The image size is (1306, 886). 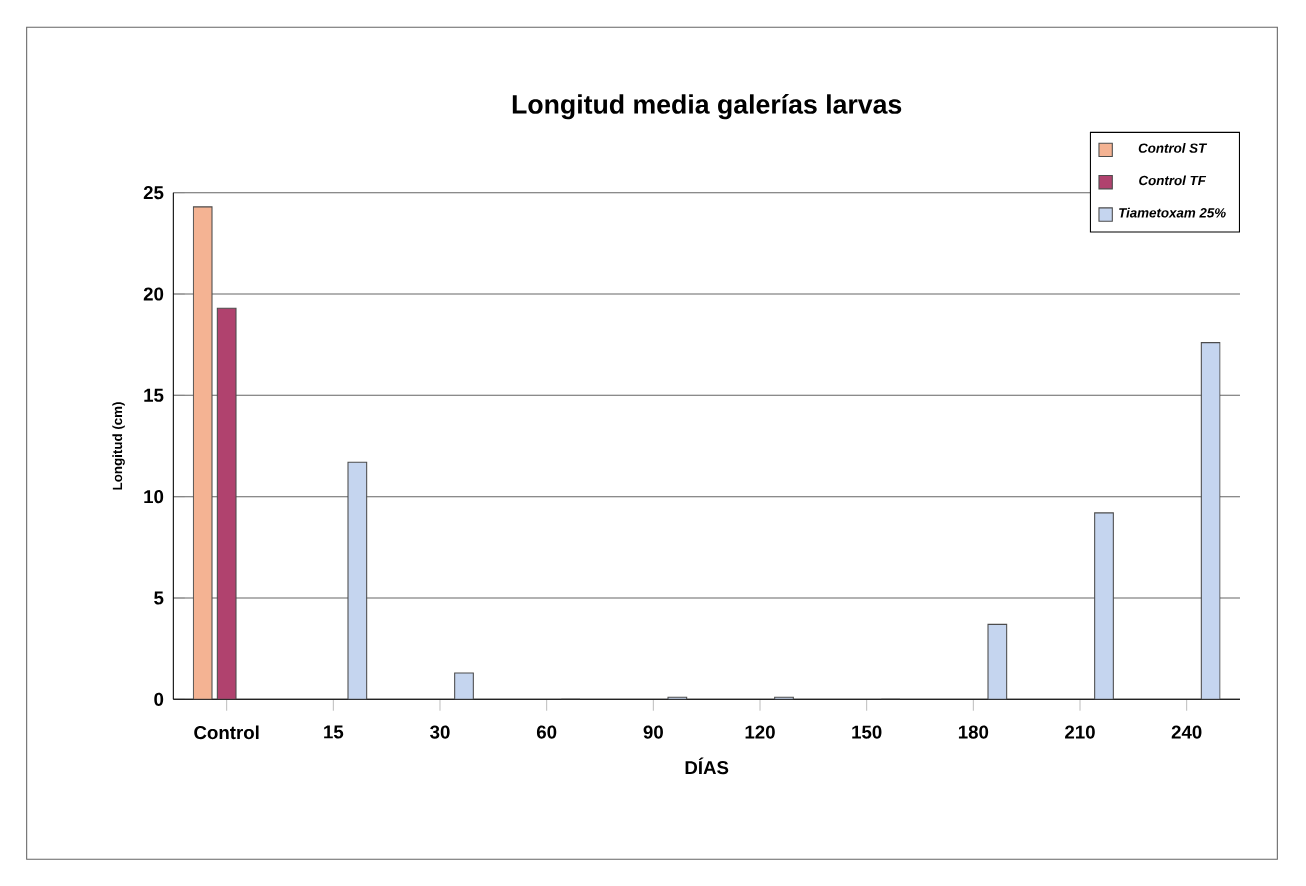 I want to click on x-tick-label: 120, so click(x=760, y=732).